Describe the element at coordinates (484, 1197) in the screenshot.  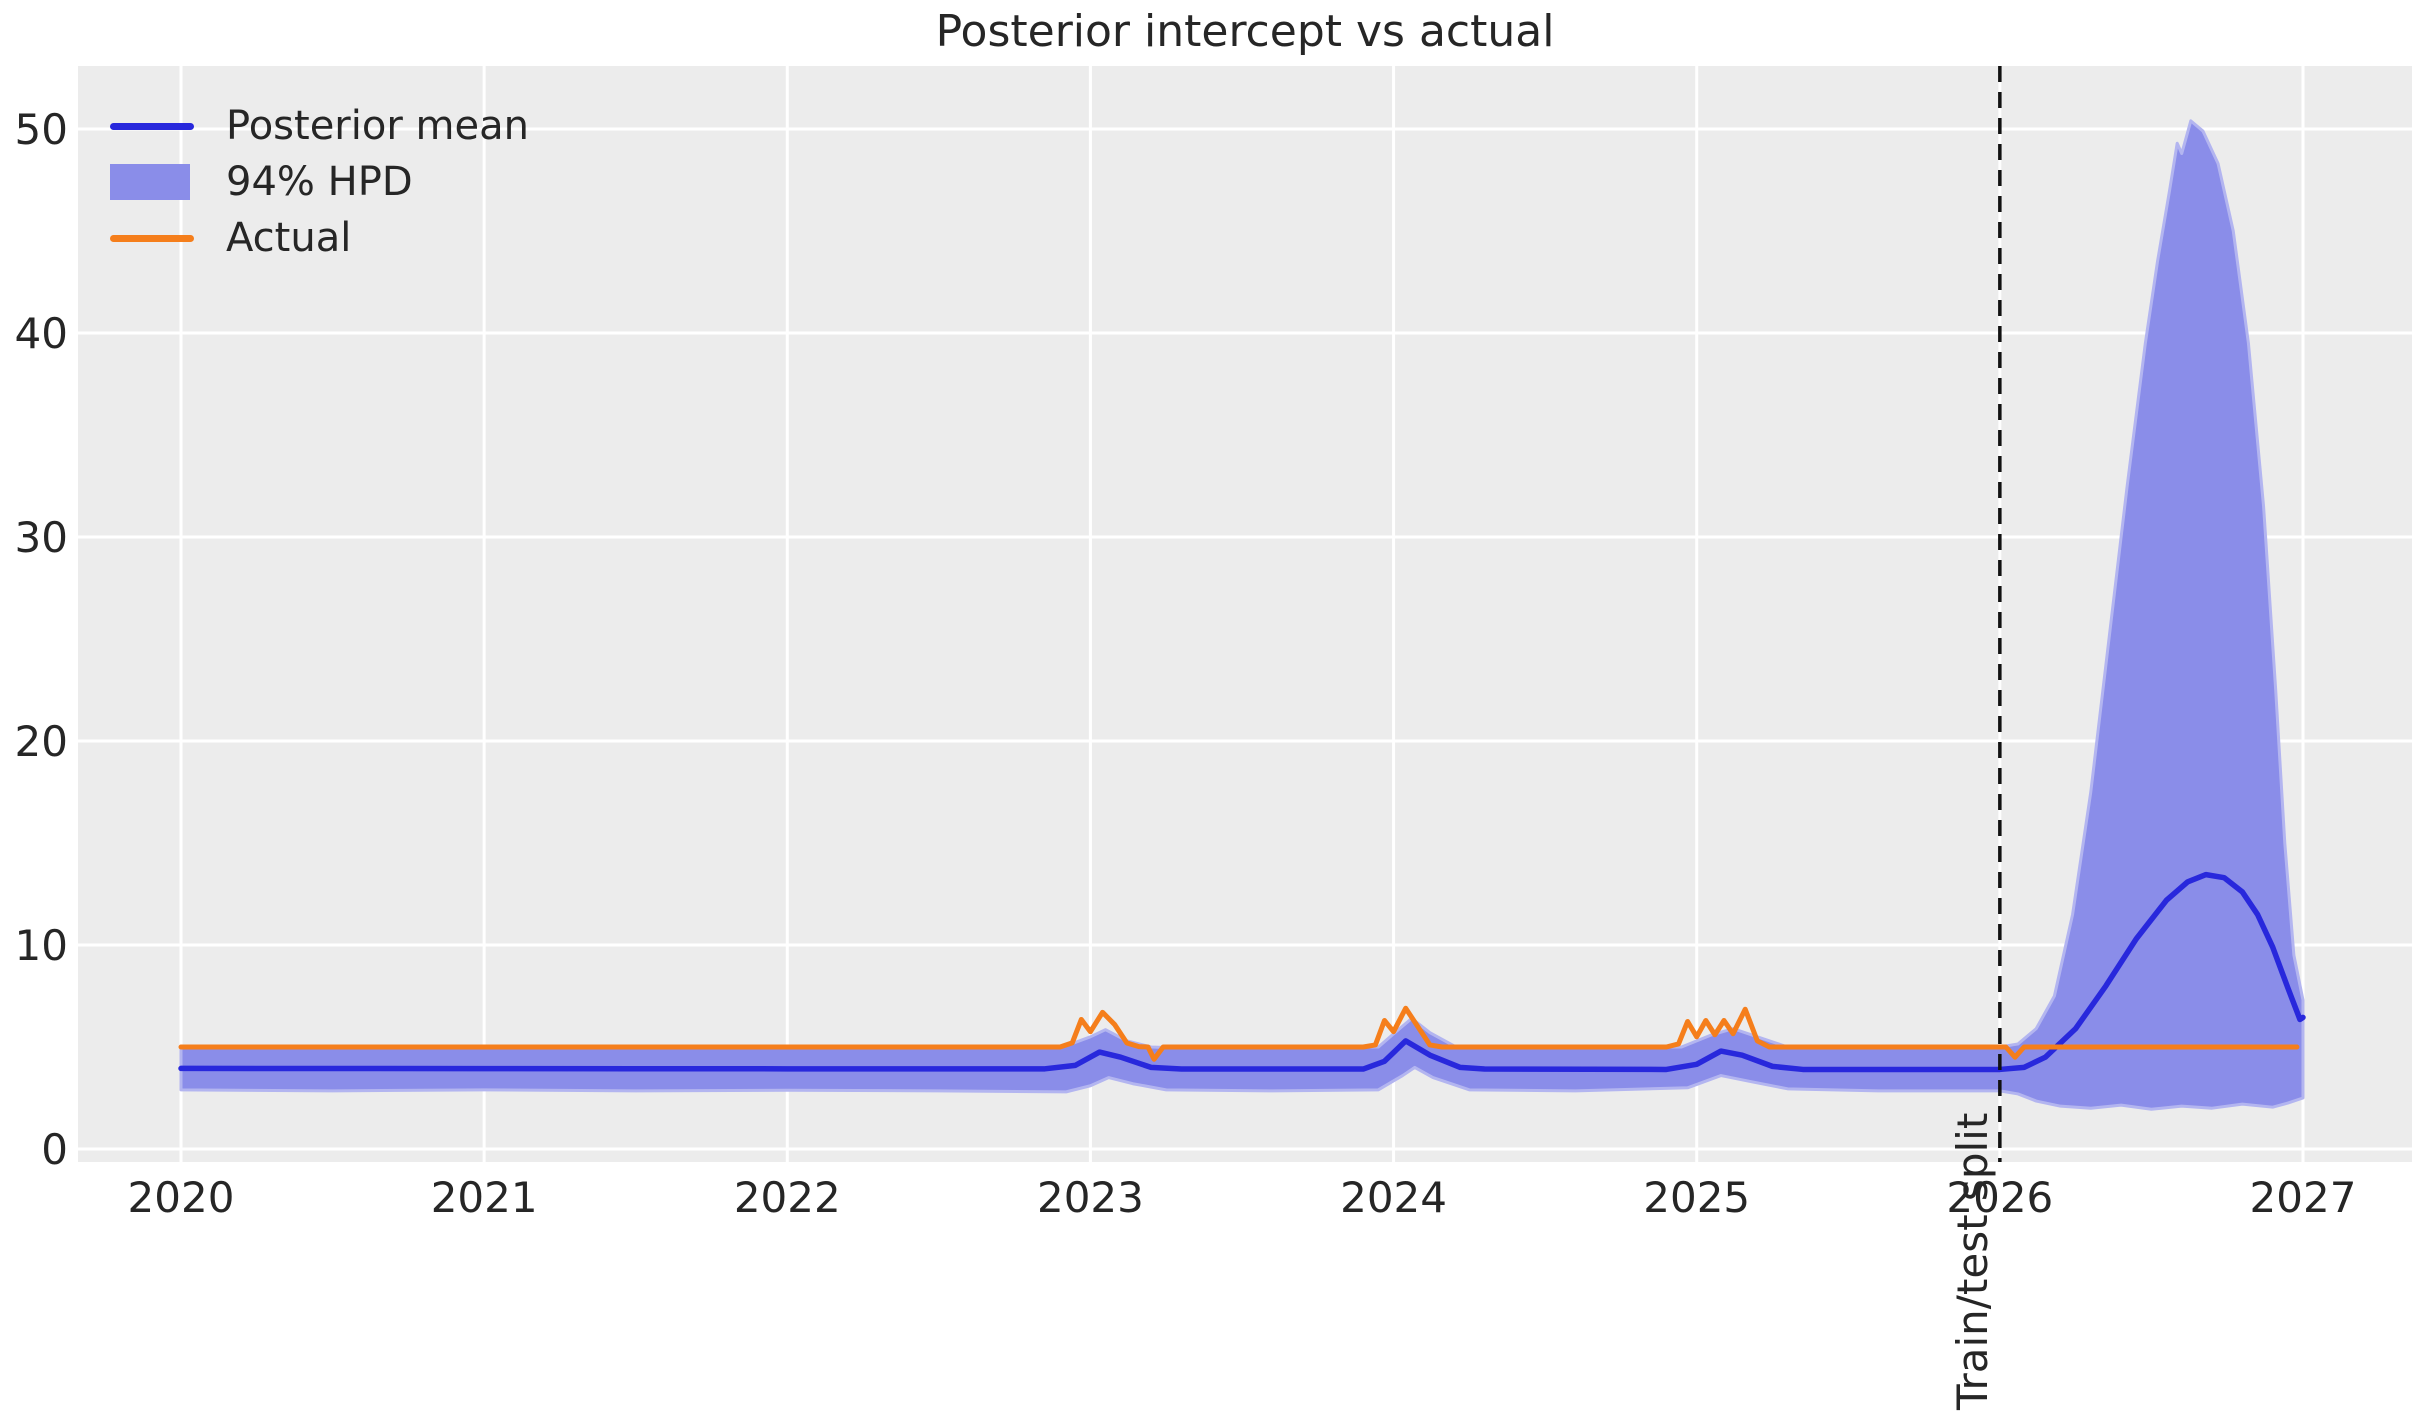
I see `x-tick-label: 2021` at that location.